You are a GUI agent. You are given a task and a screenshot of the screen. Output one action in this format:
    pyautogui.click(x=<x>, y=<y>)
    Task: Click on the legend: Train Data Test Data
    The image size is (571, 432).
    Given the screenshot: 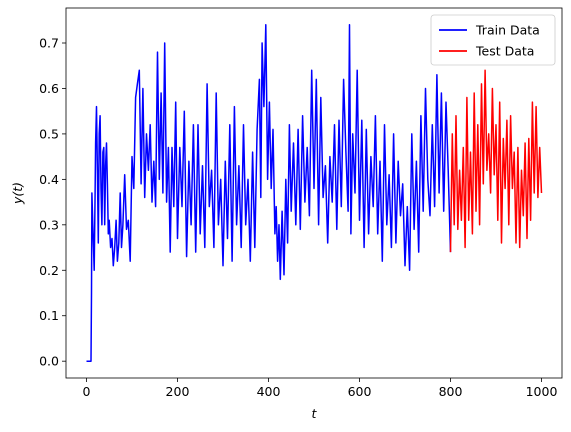 What is the action you would take?
    pyautogui.click(x=493, y=40)
    